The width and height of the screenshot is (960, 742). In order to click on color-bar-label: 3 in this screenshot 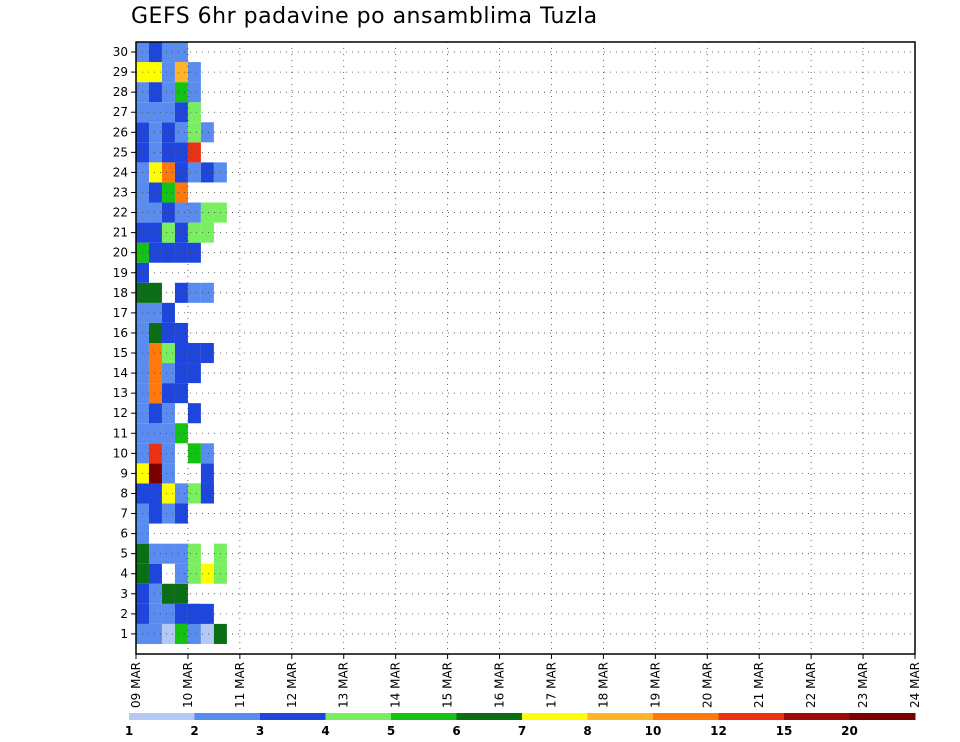, I will do `click(260, 731)`.